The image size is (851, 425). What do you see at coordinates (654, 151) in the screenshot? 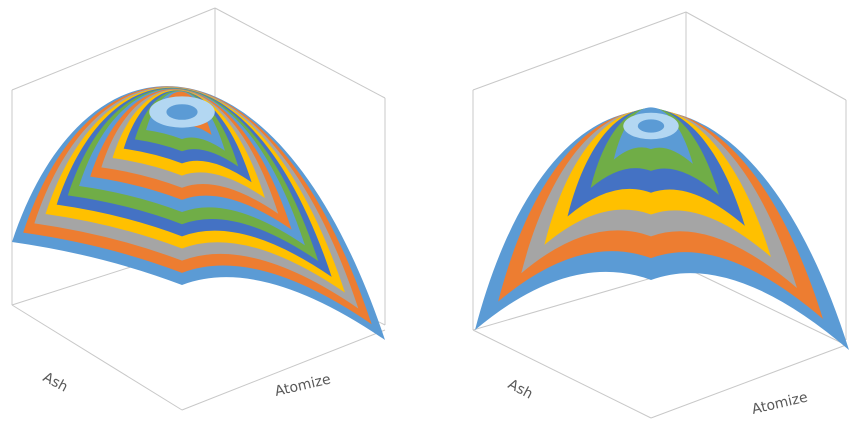
I see `surface-band` at bounding box center [654, 151].